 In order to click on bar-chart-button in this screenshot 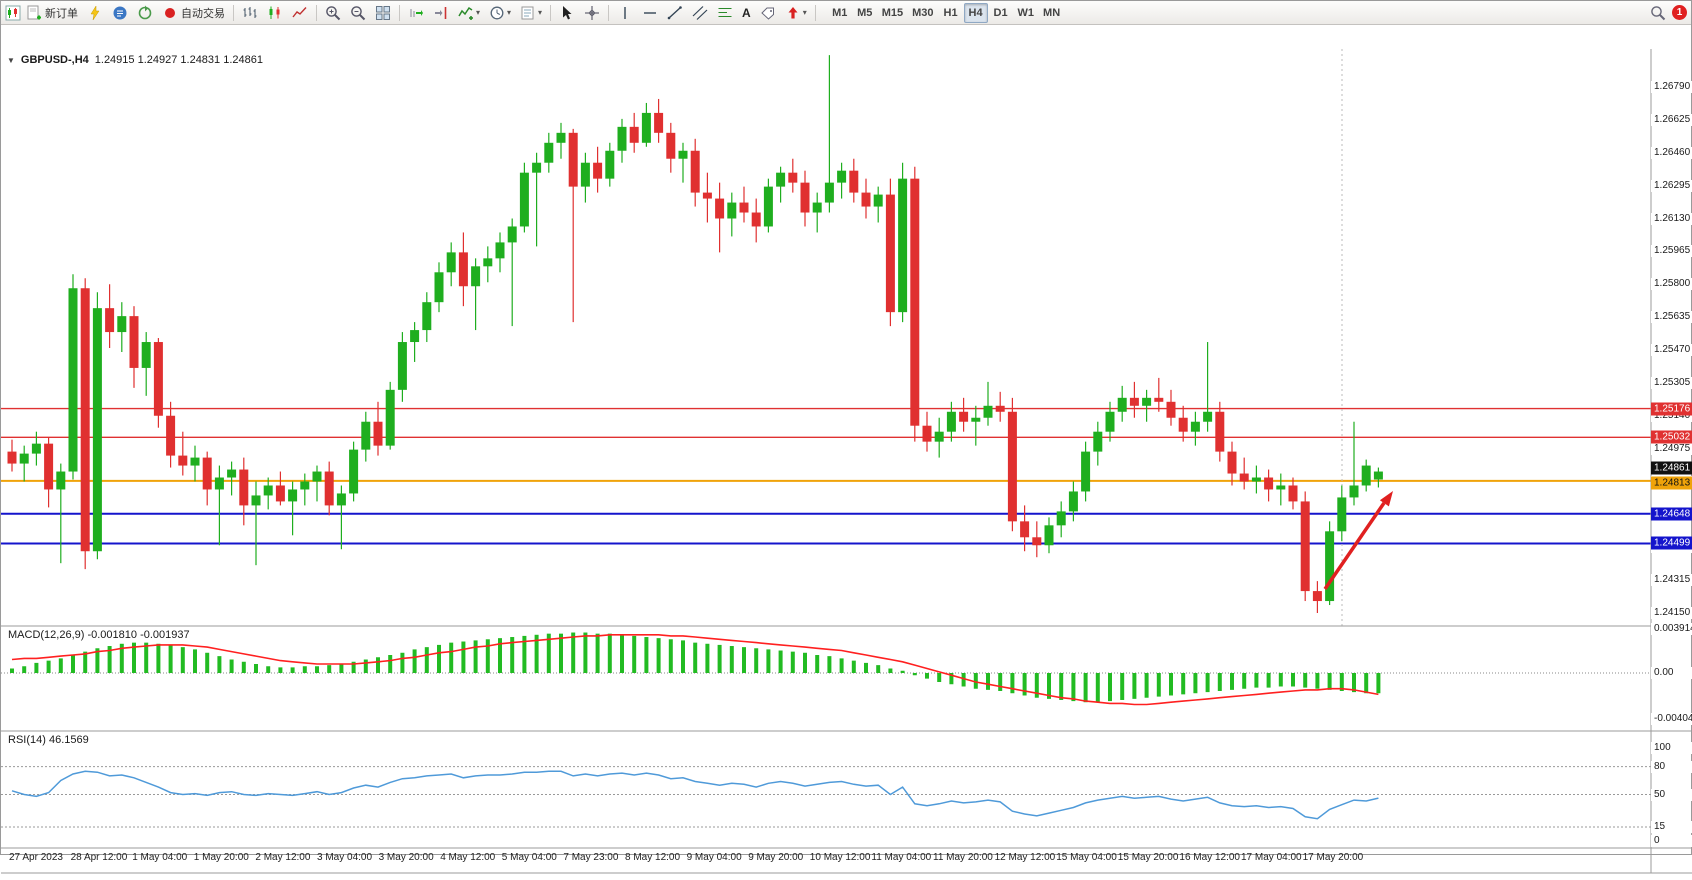, I will do `click(250, 13)`.